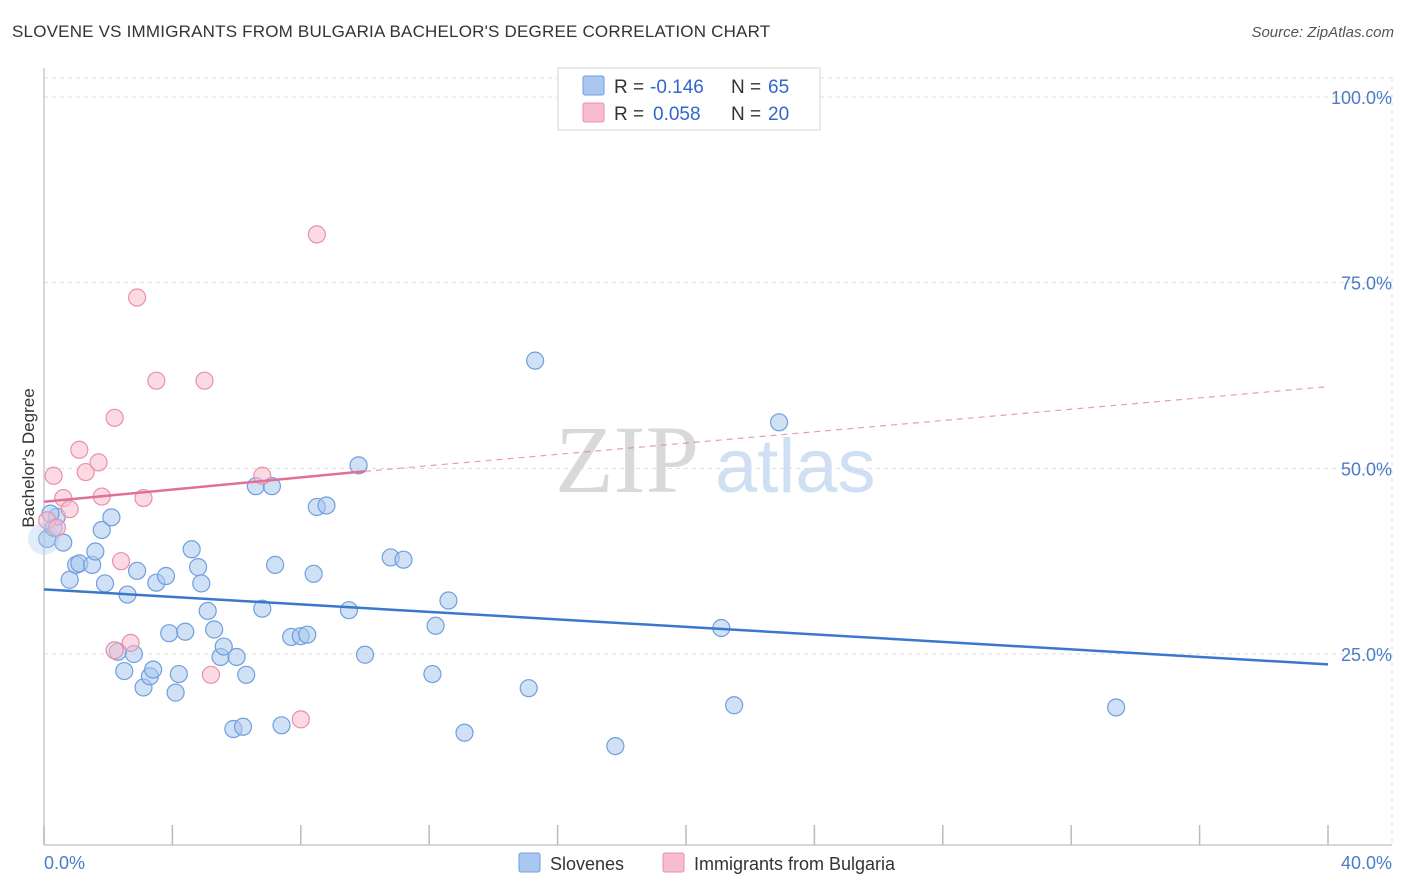 Image resolution: width=1406 pixels, height=892 pixels. I want to click on y-tick-label-50: 50.0%, so click(1366, 469).